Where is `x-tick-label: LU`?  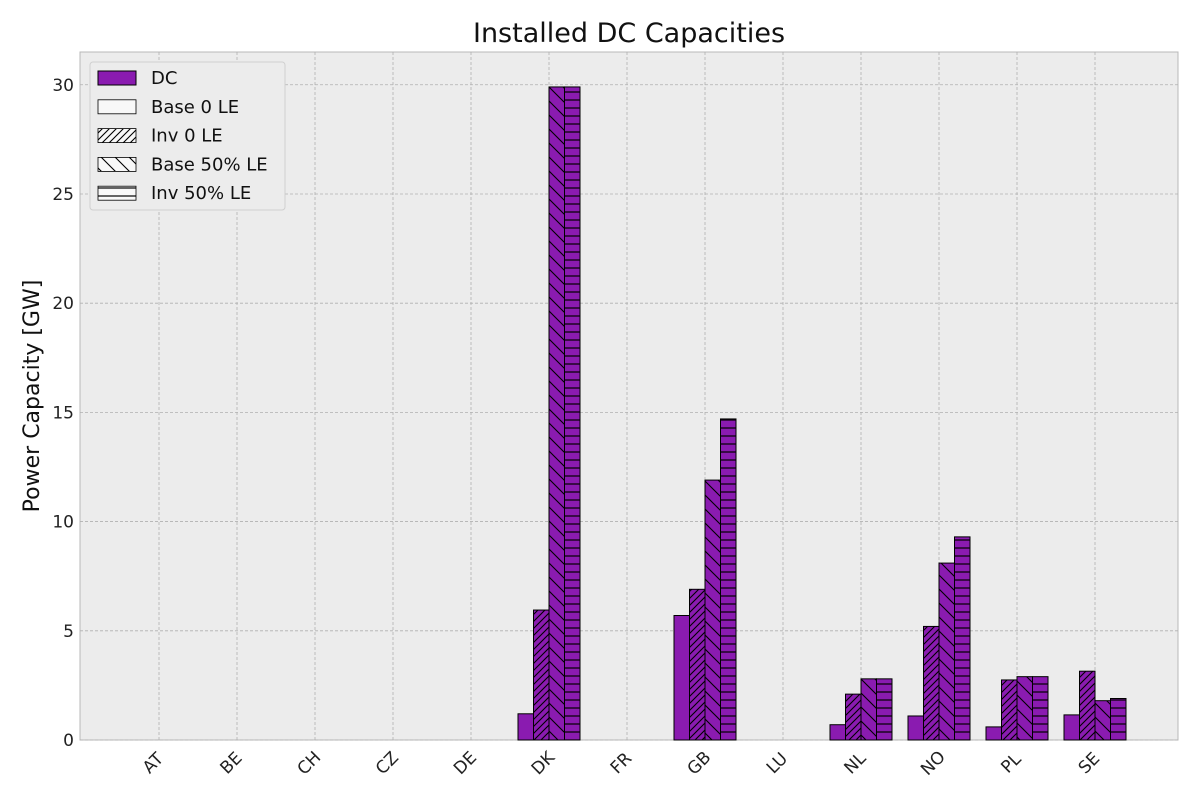
x-tick-label: LU is located at coordinates (777, 763).